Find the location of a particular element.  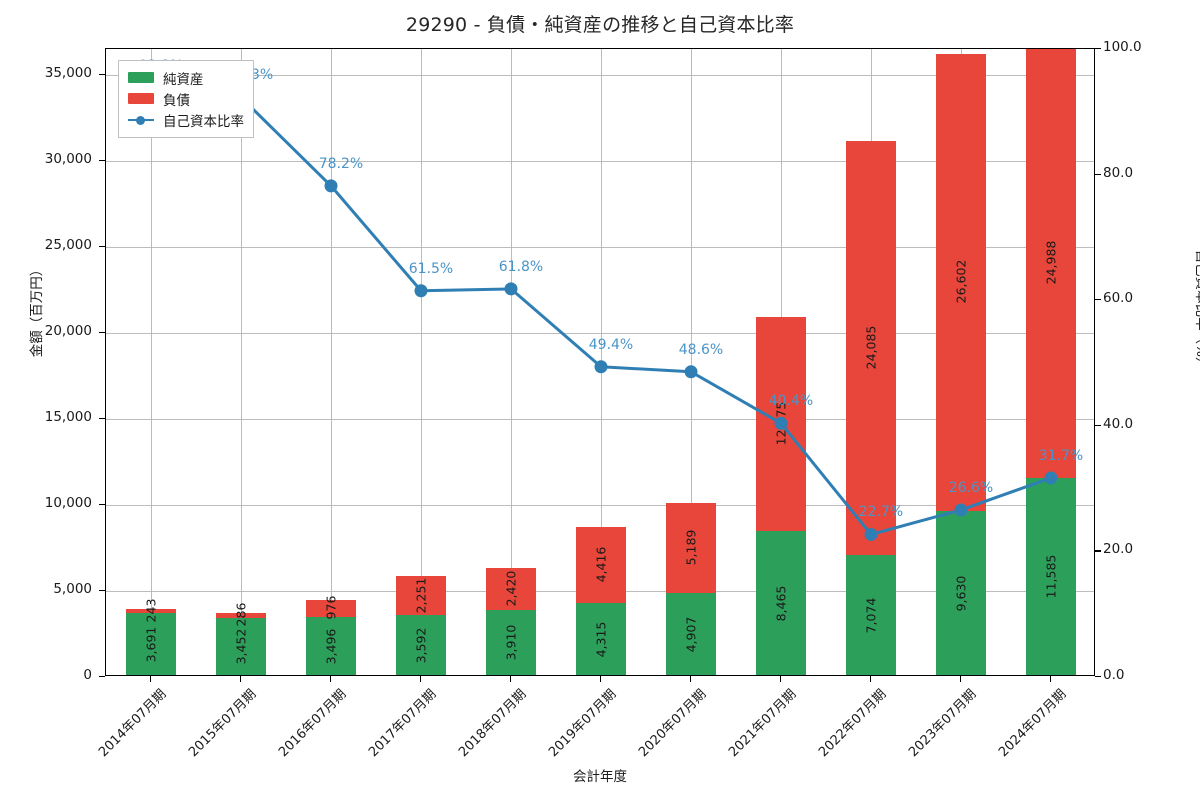

legend-label-equity: 純資産 is located at coordinates (183, 79).